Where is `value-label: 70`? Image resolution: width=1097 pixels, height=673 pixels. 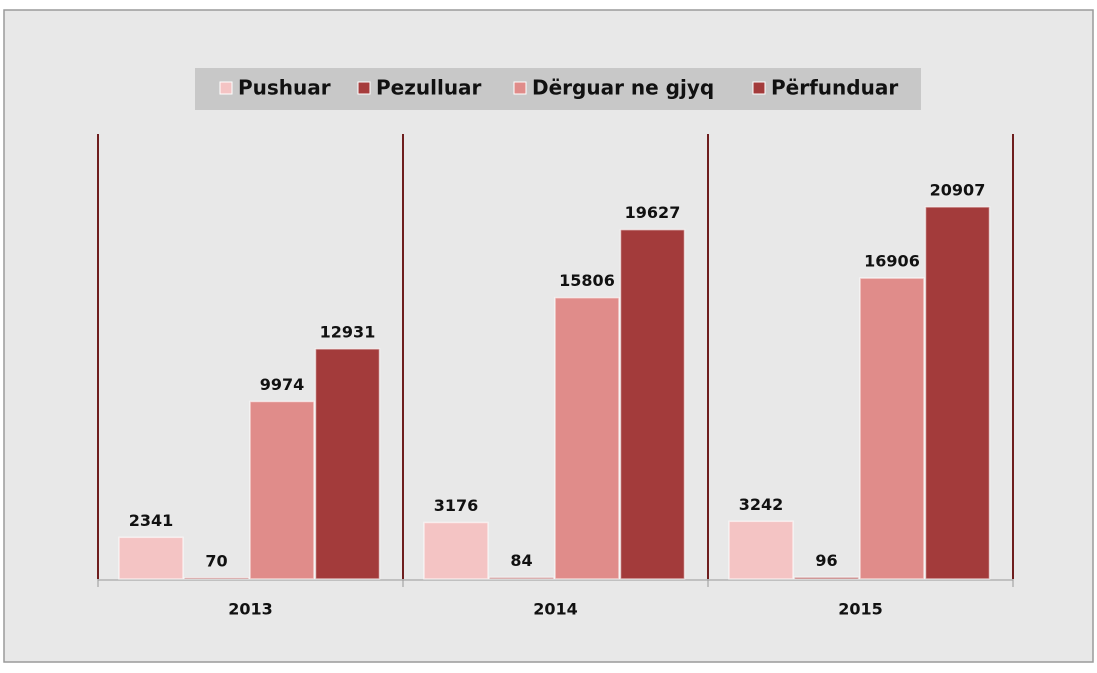 value-label: 70 is located at coordinates (216, 560).